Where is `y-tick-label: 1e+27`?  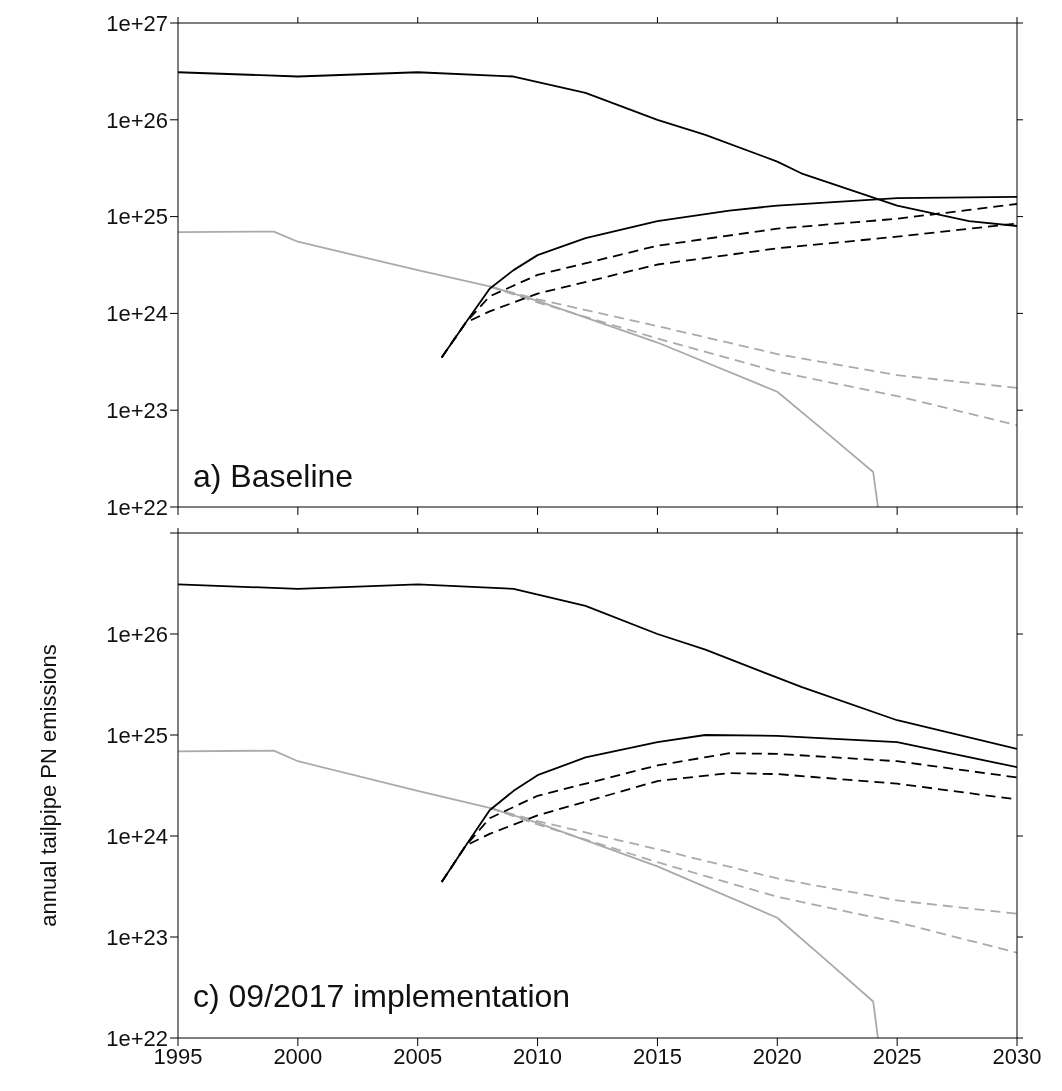
y-tick-label: 1e+27 is located at coordinates (137, 23).